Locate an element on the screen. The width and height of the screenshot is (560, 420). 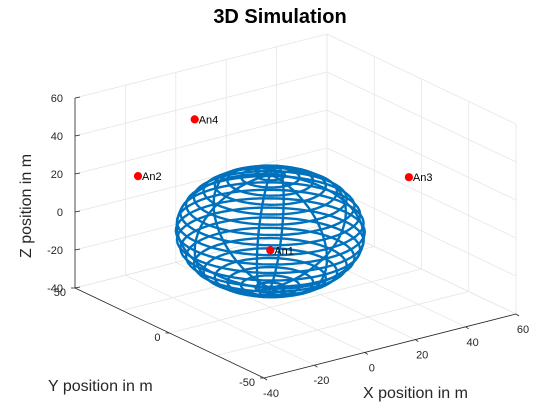
y-tick-label: 50 is located at coordinates (60, 293).